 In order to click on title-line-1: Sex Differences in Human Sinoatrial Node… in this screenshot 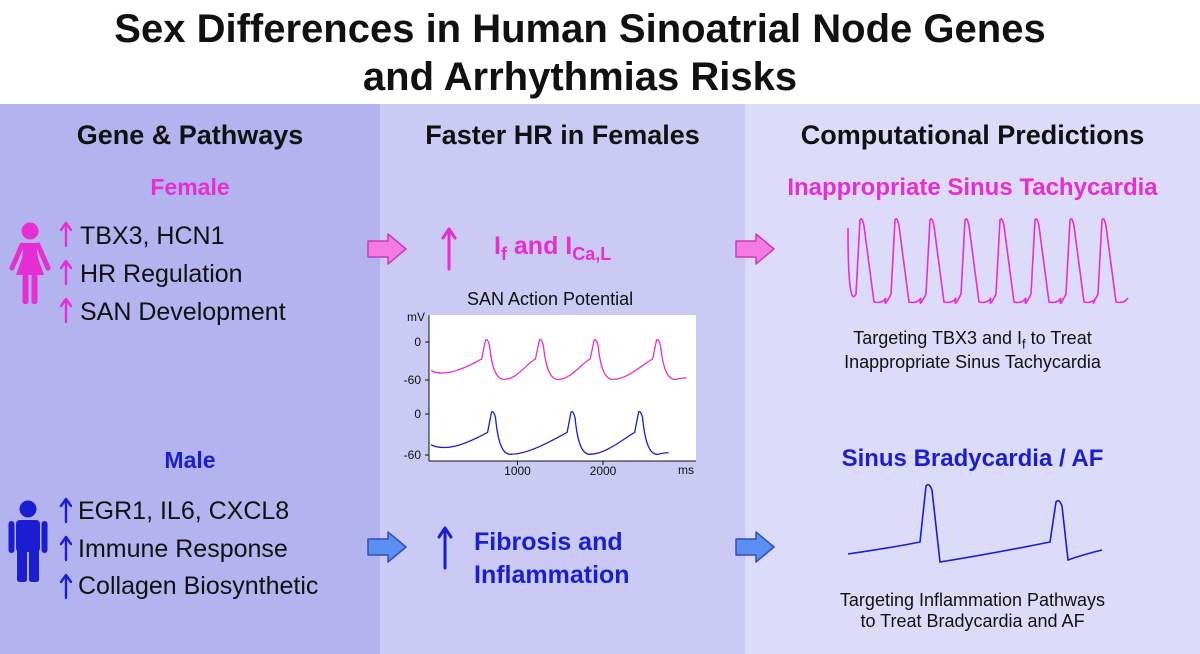, I will do `click(580, 29)`.